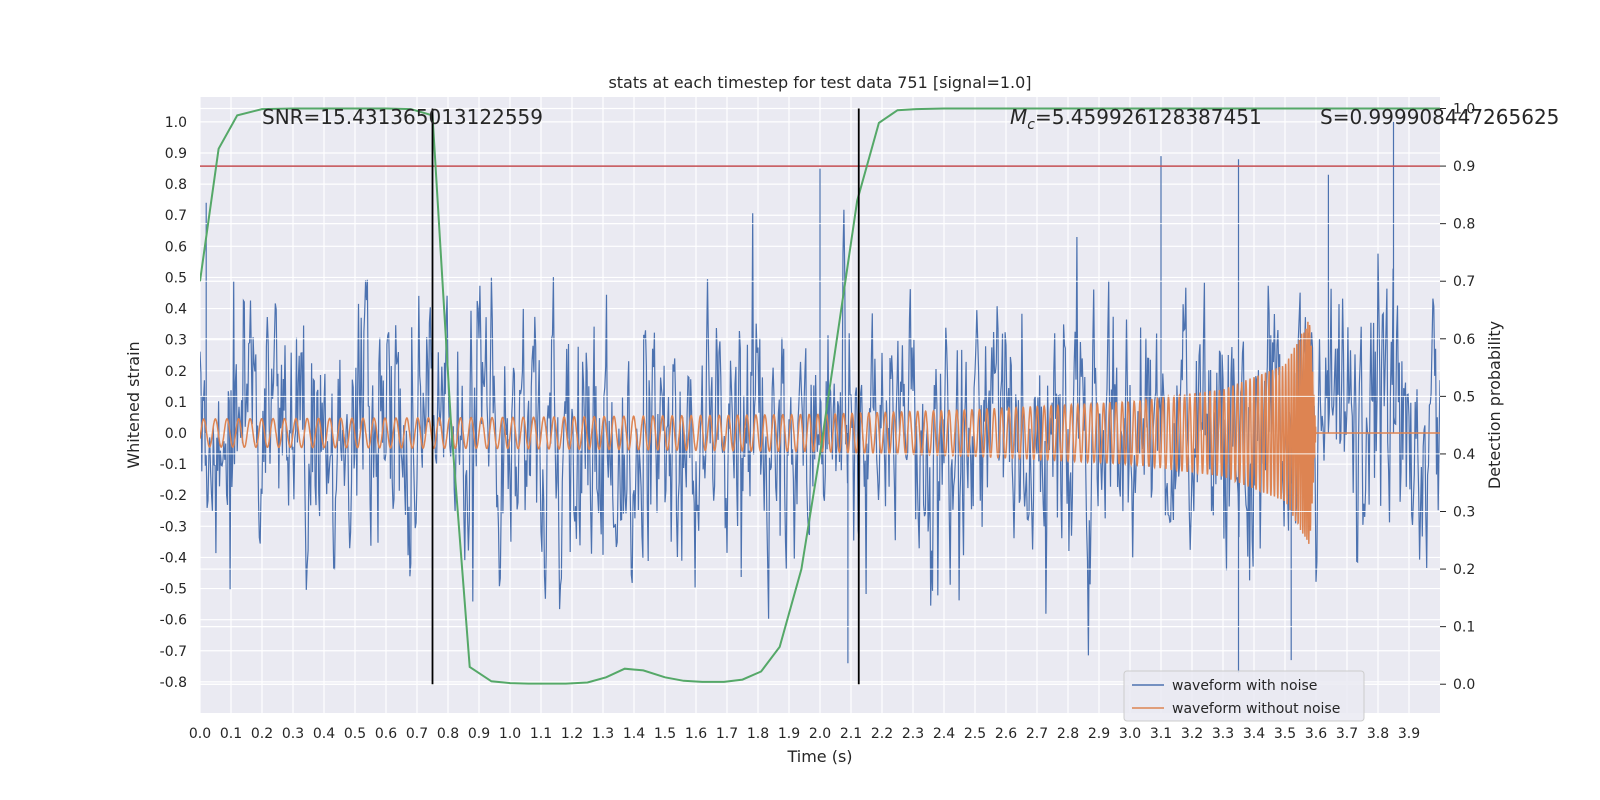  I want to click on x-tick-label: 2.4, so click(944, 734).